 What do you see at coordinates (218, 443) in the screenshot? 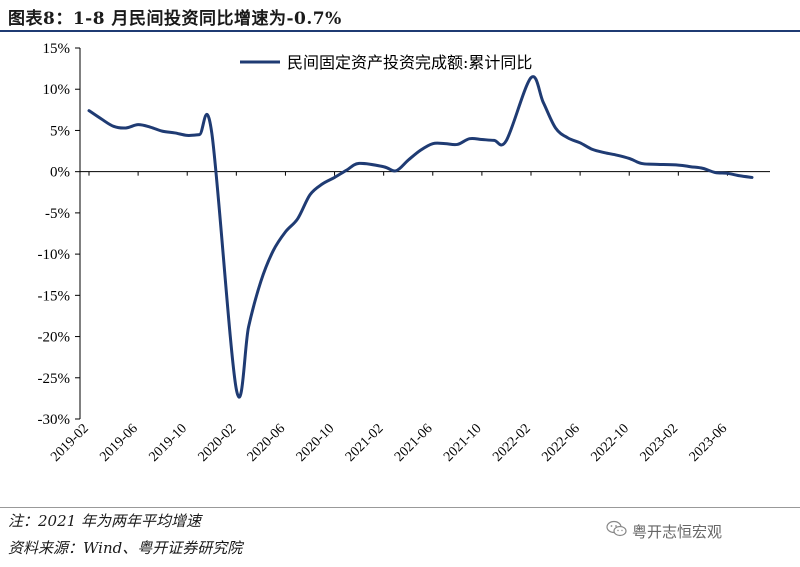
I see `x-tick-label: 2020-02` at bounding box center [218, 443].